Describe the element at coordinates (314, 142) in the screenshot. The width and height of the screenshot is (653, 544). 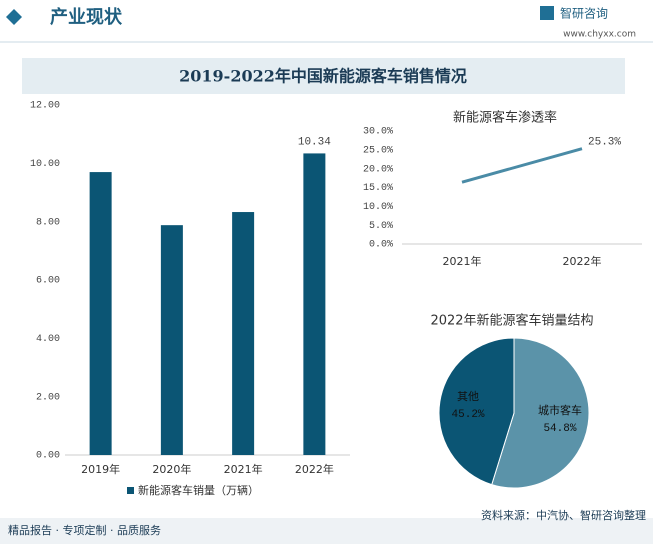
I see `value-label: 10.34` at that location.